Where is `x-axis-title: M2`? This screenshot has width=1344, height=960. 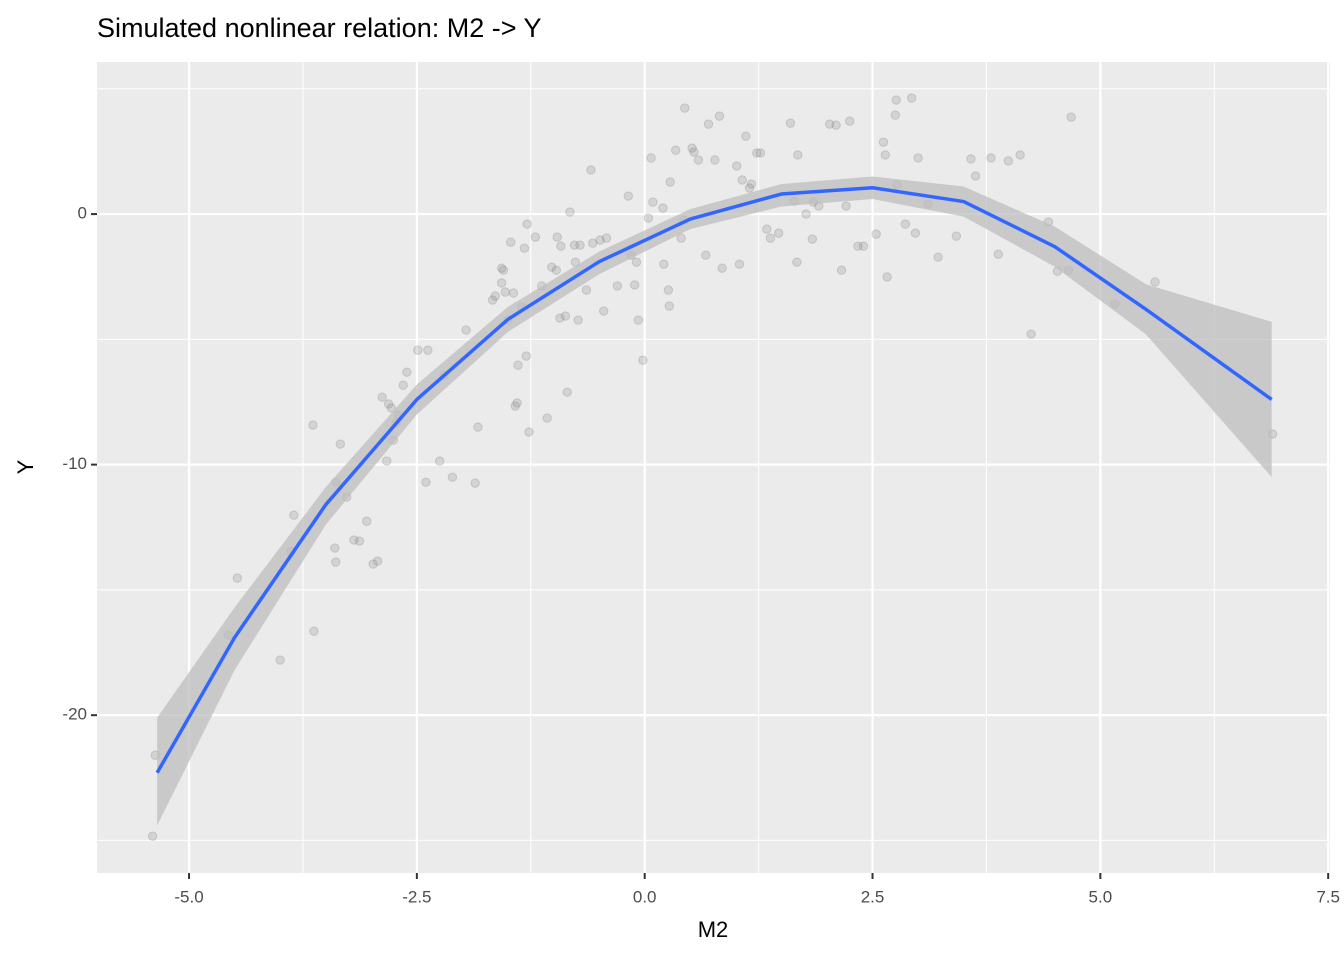 x-axis-title: M2 is located at coordinates (713, 929).